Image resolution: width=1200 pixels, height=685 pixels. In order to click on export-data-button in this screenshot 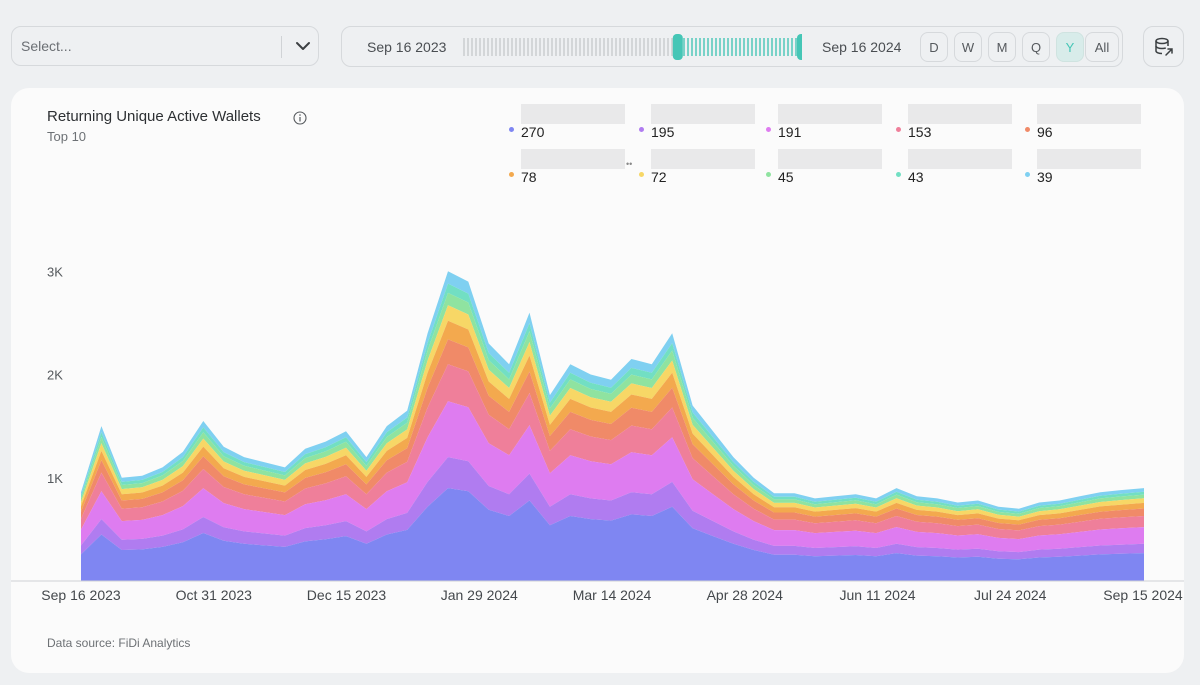, I will do `click(1163, 46)`.